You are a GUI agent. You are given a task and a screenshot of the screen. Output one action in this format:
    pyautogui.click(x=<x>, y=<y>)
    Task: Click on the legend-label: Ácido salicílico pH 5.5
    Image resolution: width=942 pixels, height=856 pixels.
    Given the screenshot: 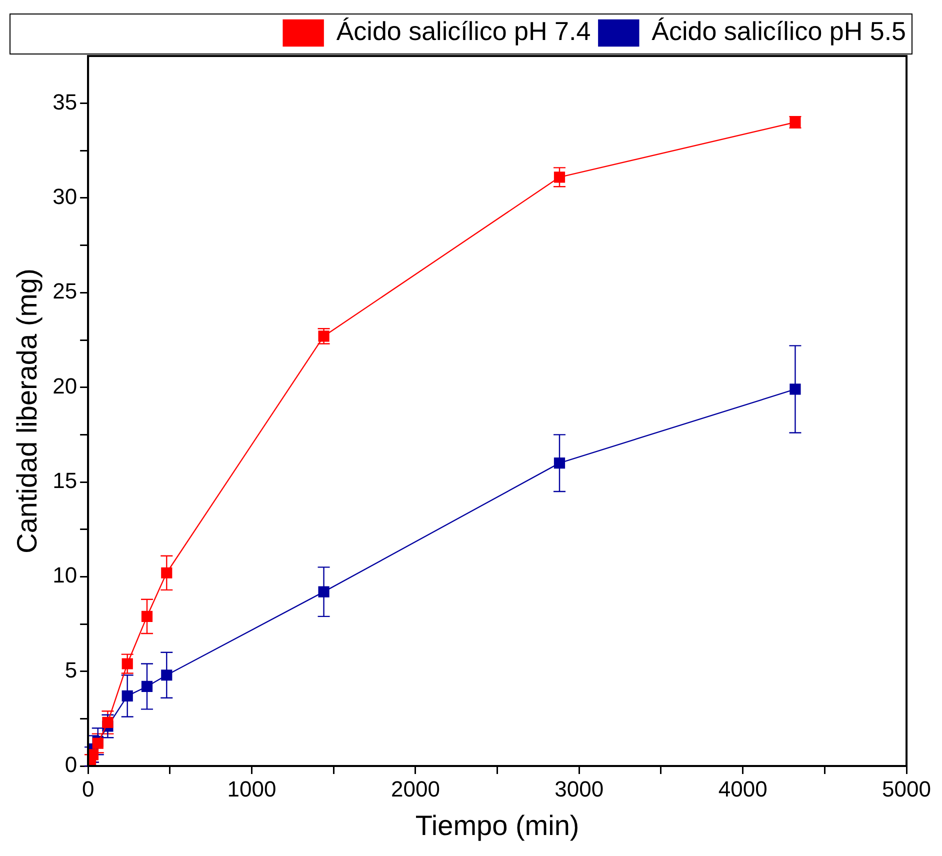 What is the action you would take?
    pyautogui.click(x=779, y=31)
    